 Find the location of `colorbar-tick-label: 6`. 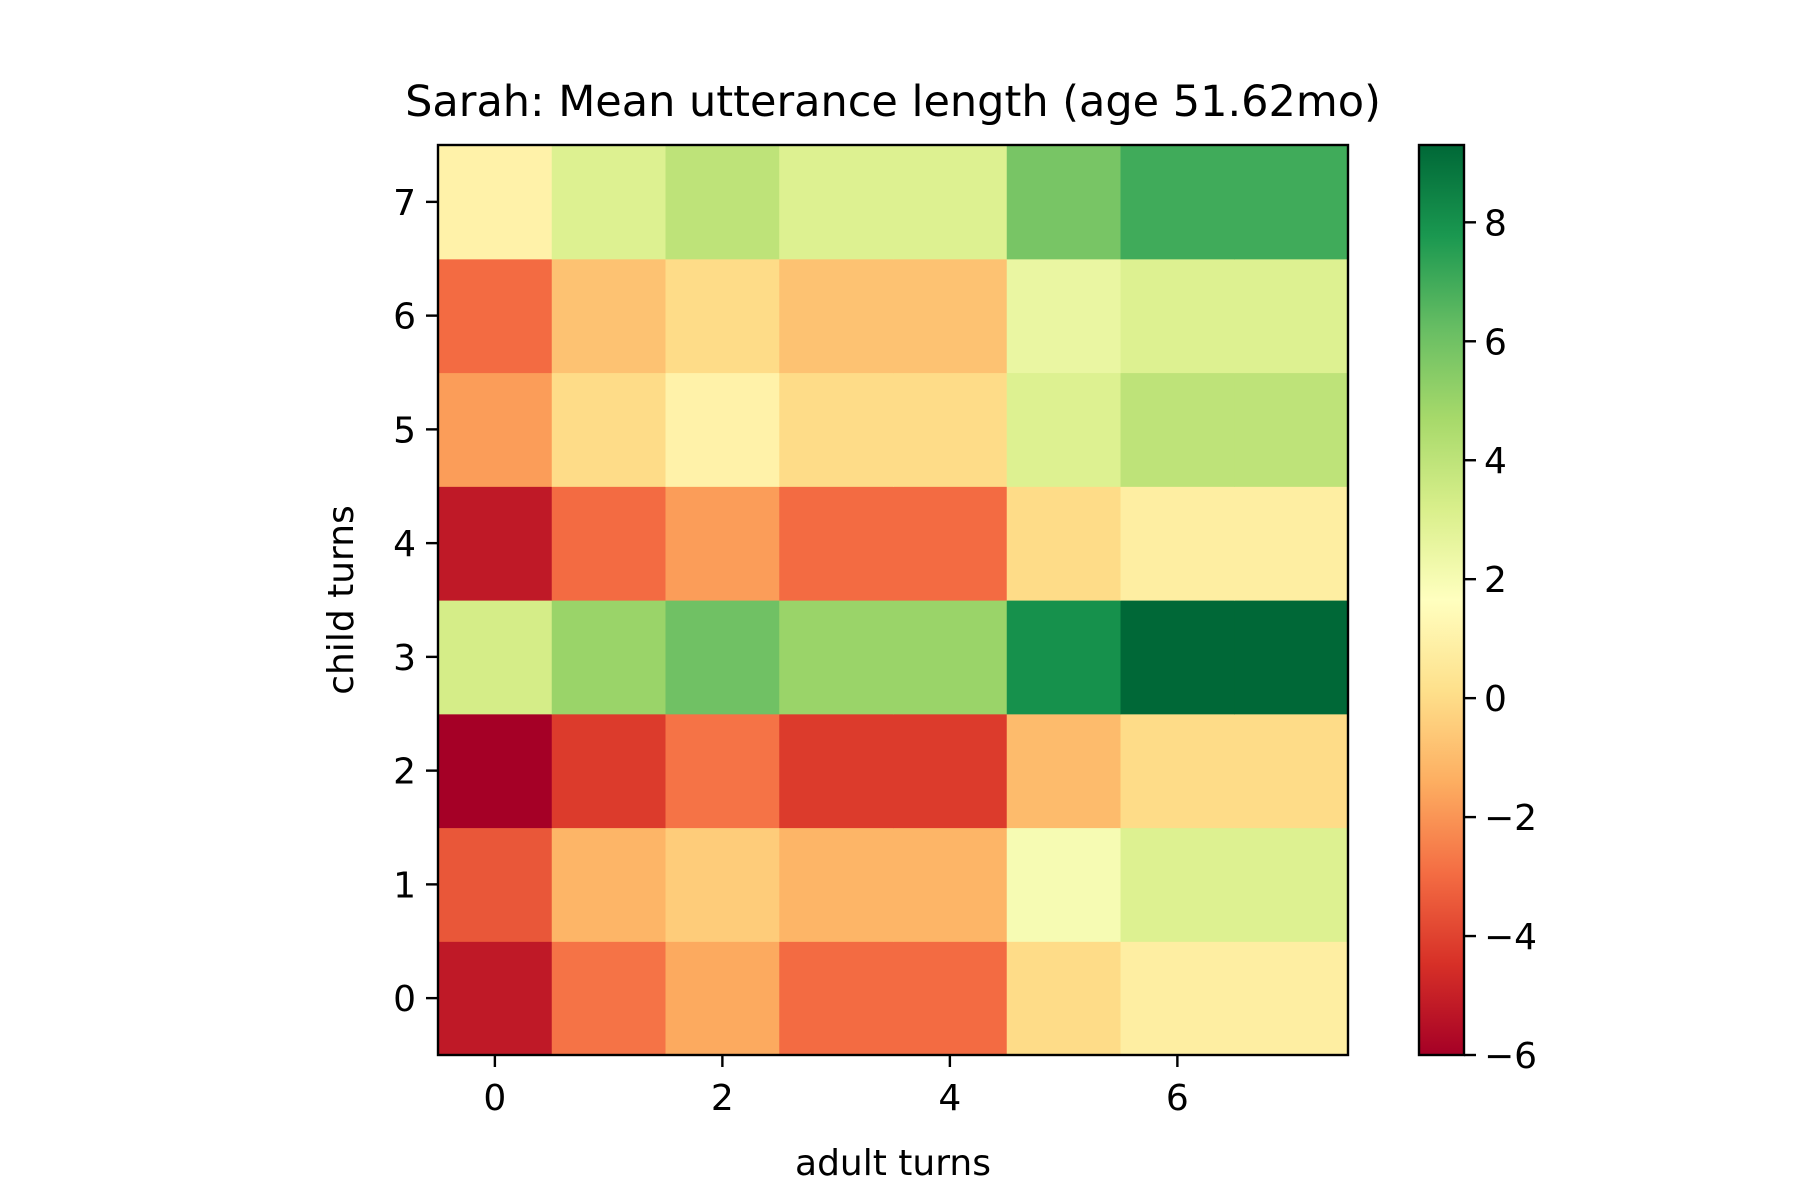

colorbar-tick-label: 6 is located at coordinates (1495, 342).